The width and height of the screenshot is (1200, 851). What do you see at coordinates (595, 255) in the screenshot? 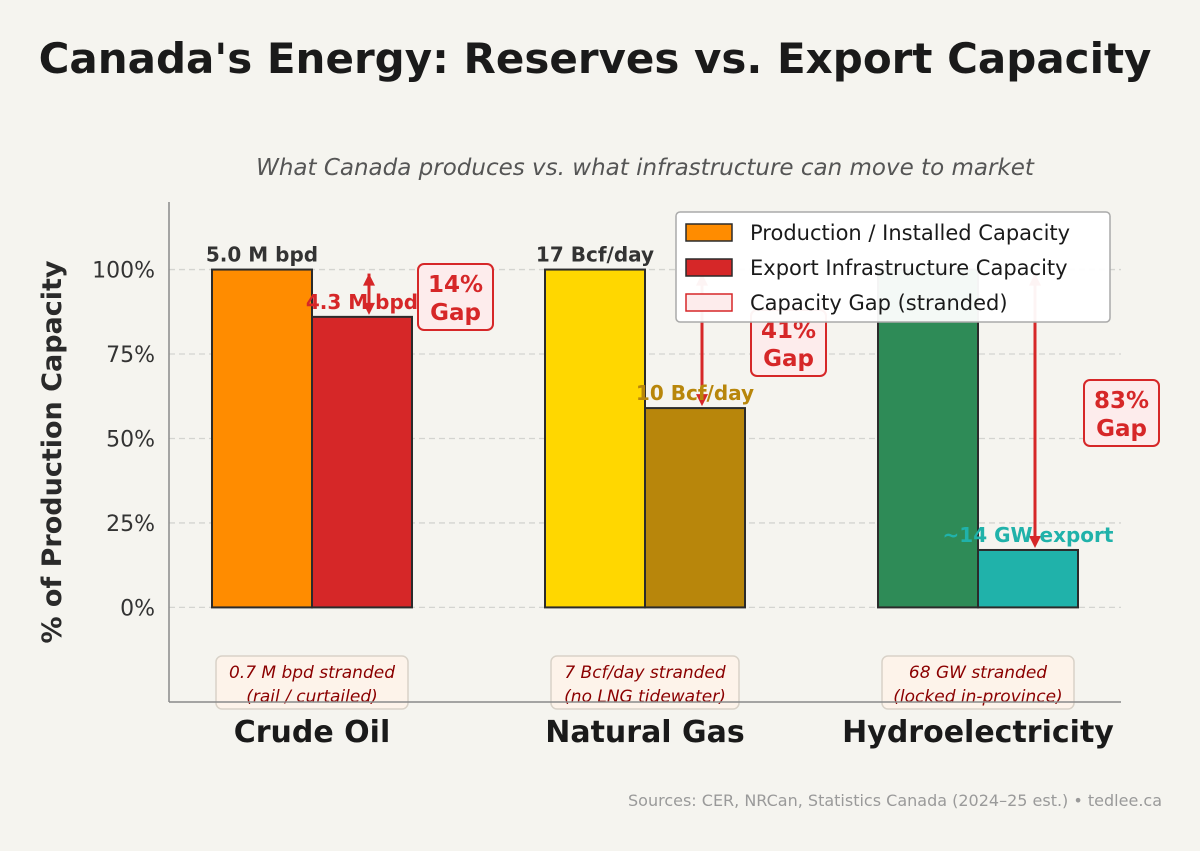
I see `production-value-label: 17 Bcf/day` at bounding box center [595, 255].